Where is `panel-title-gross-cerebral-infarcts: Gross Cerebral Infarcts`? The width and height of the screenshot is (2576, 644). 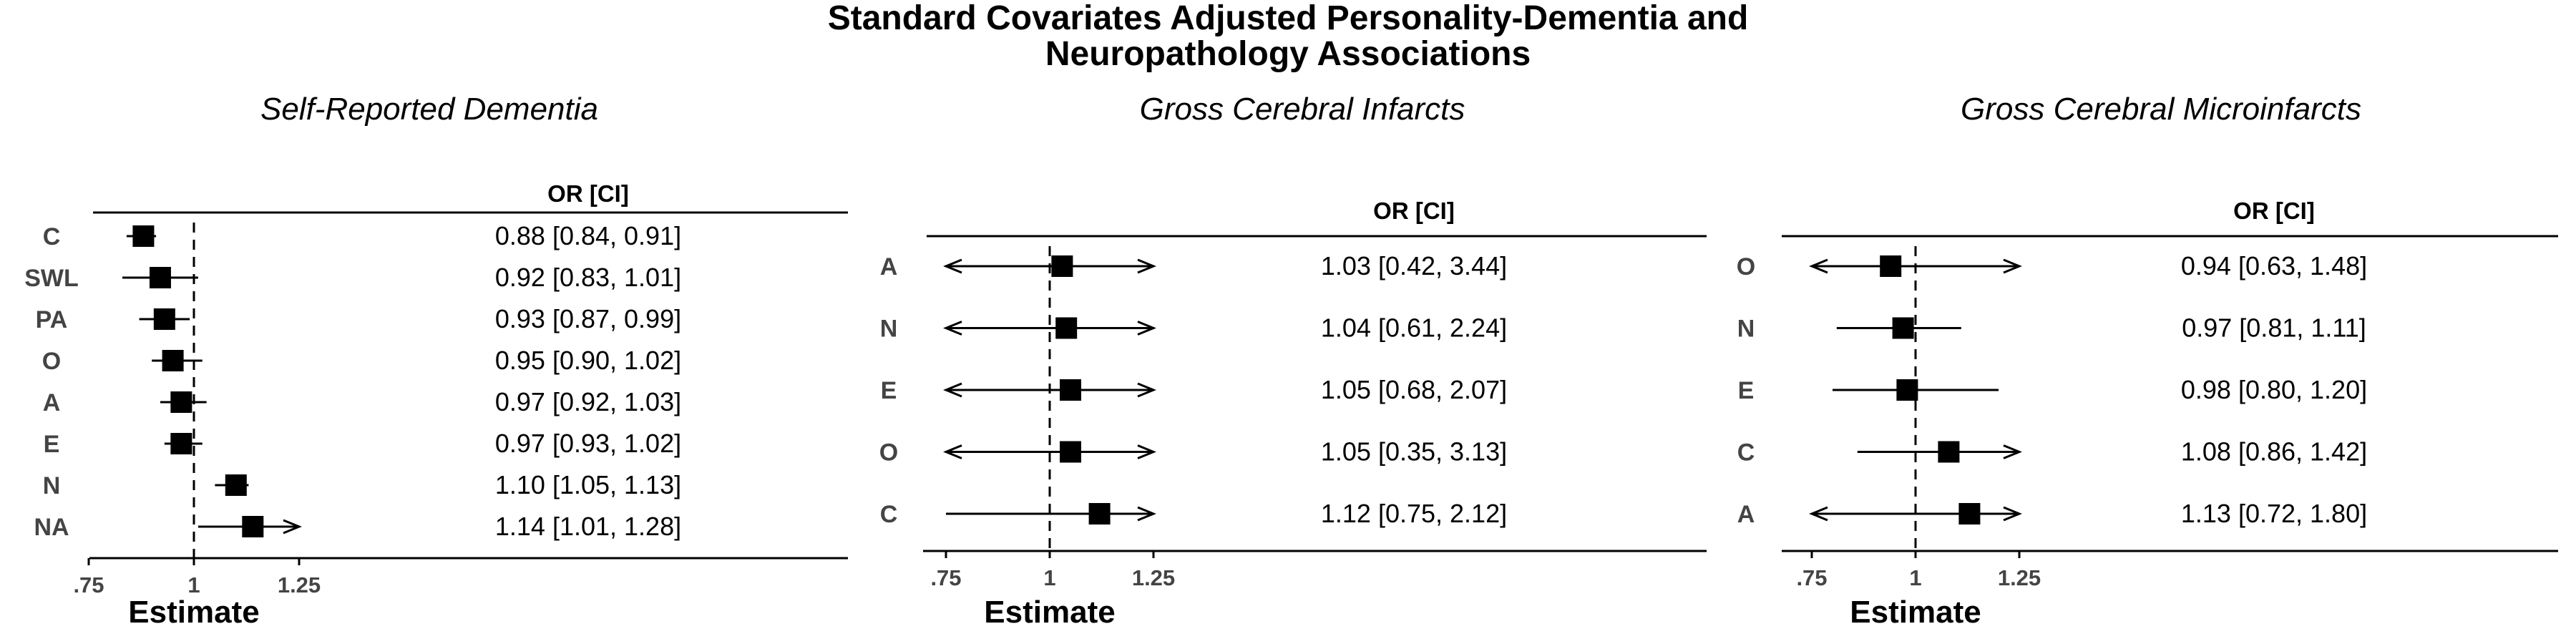
panel-title-gross-cerebral-infarcts: Gross Cerebral Infarcts is located at coordinates (1302, 109).